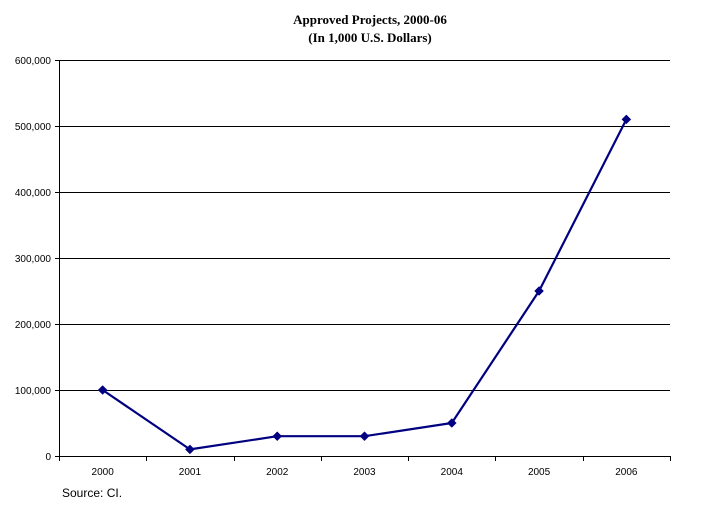 This screenshot has width=704, height=510. I want to click on x-tick-label: 2003, so click(364, 472).